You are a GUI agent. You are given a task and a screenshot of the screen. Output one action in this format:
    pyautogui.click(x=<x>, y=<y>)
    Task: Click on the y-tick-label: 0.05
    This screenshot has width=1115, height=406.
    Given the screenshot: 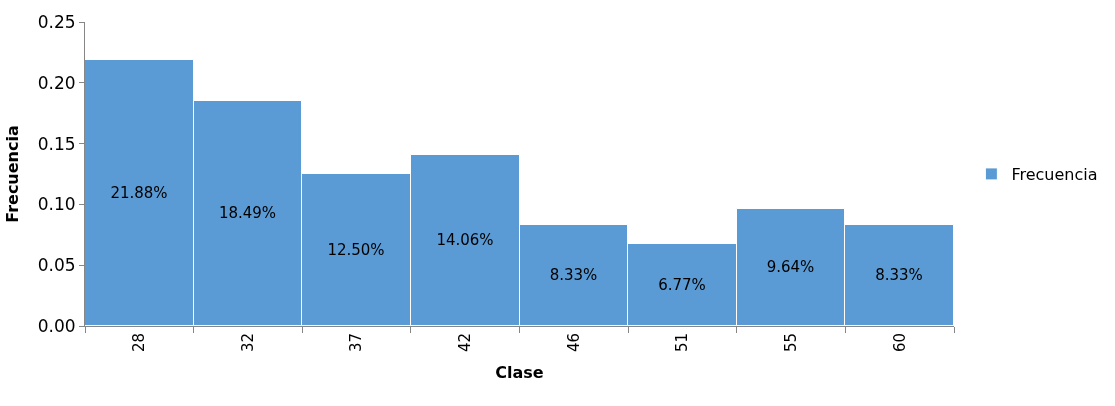 What is the action you would take?
    pyautogui.click(x=56, y=265)
    